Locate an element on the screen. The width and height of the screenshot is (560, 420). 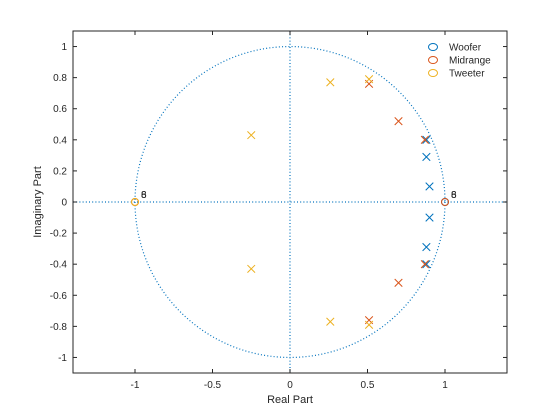
y-tick-label: 0 is located at coordinates (64, 203).